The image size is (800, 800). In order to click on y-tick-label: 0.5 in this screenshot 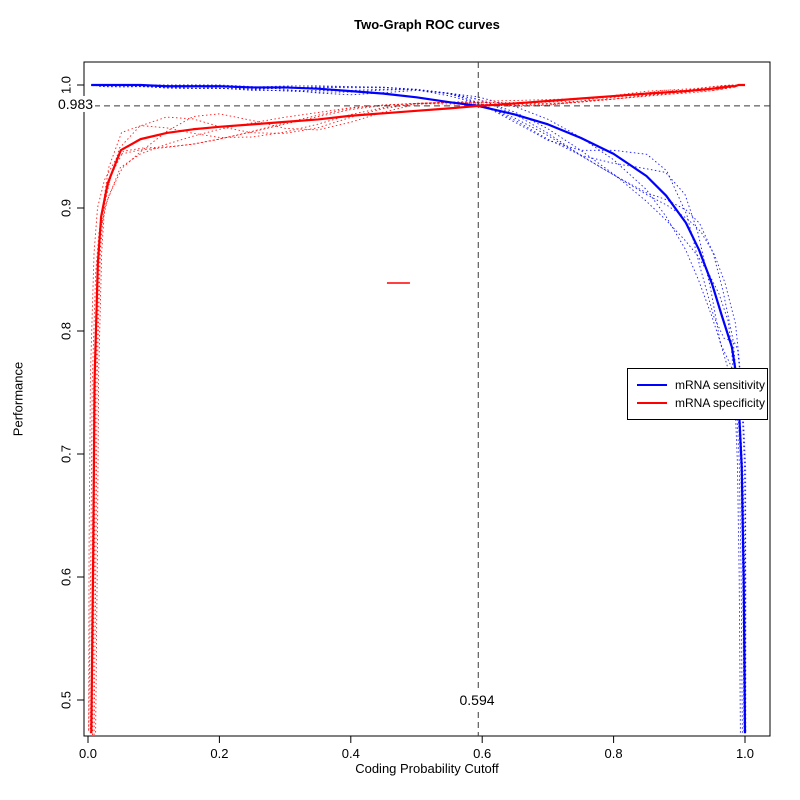, I will do `click(66, 700)`.